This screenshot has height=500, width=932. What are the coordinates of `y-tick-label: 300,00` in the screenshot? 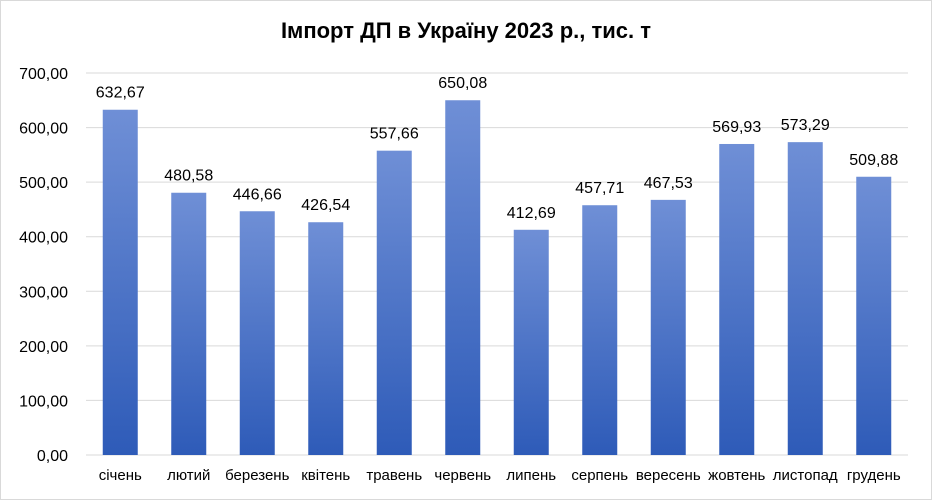 It's located at (43, 292).